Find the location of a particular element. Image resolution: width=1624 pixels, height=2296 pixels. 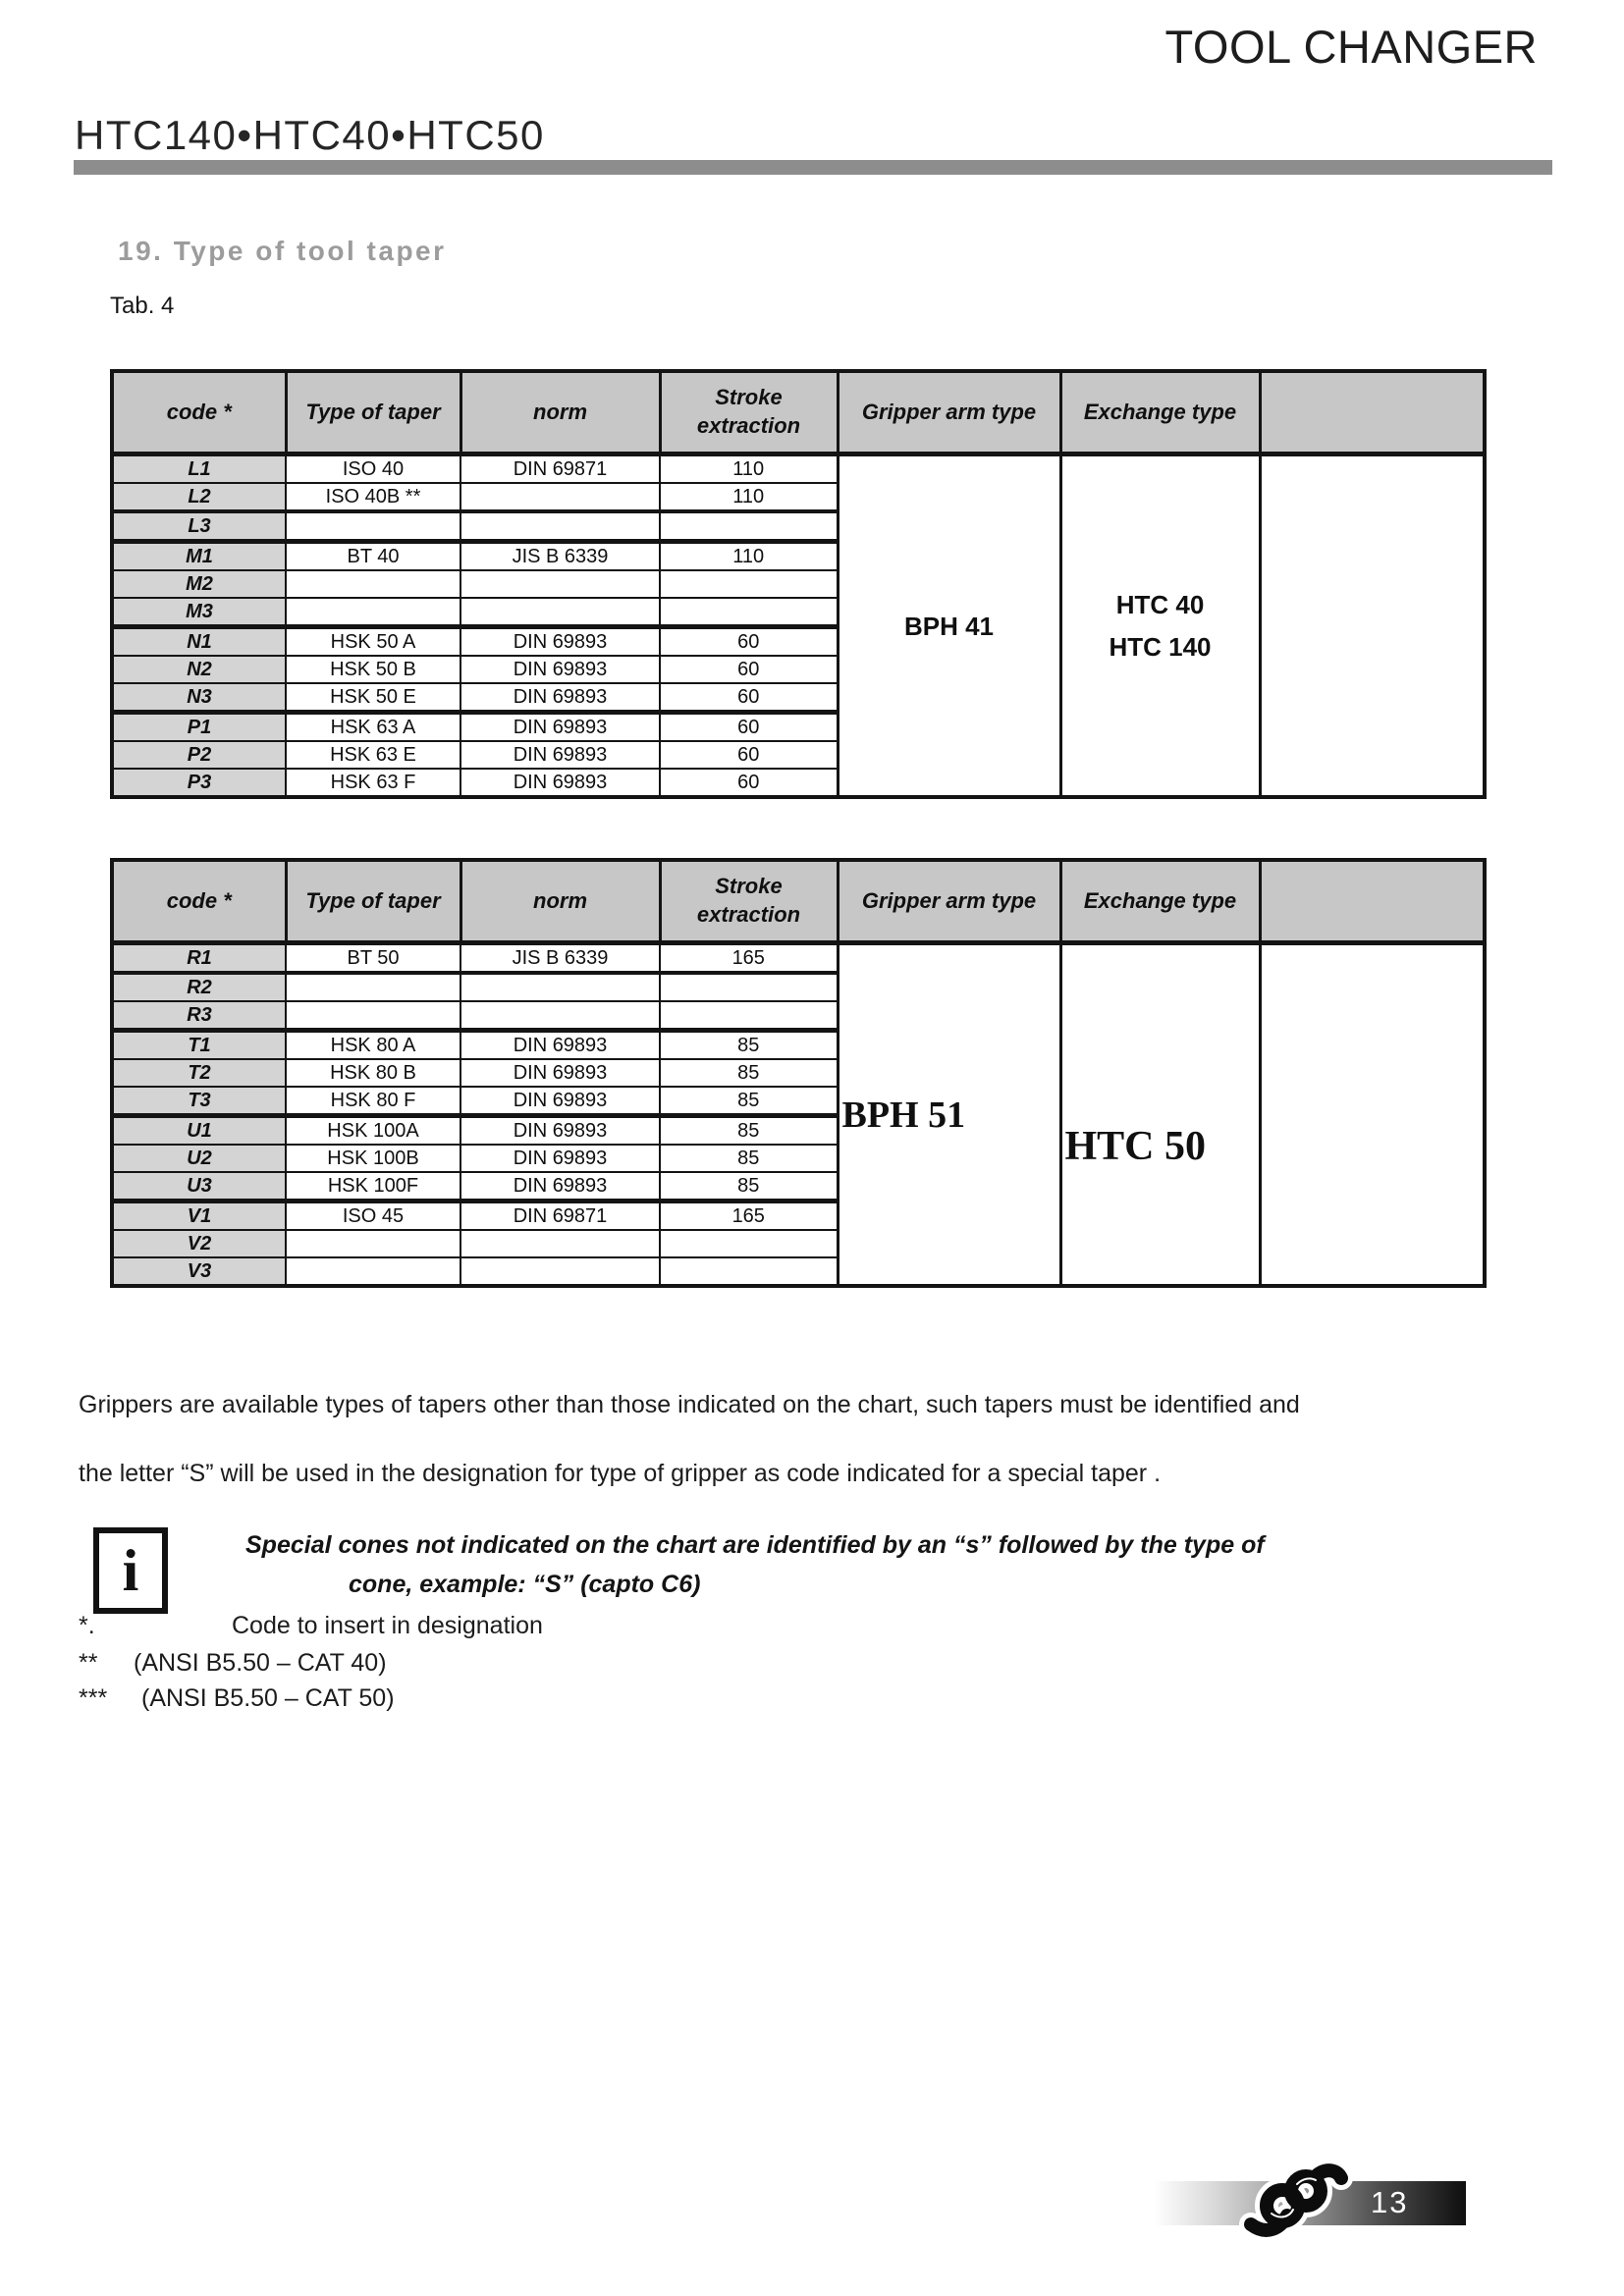

table-row: V2 is located at coordinates (798, 1243).